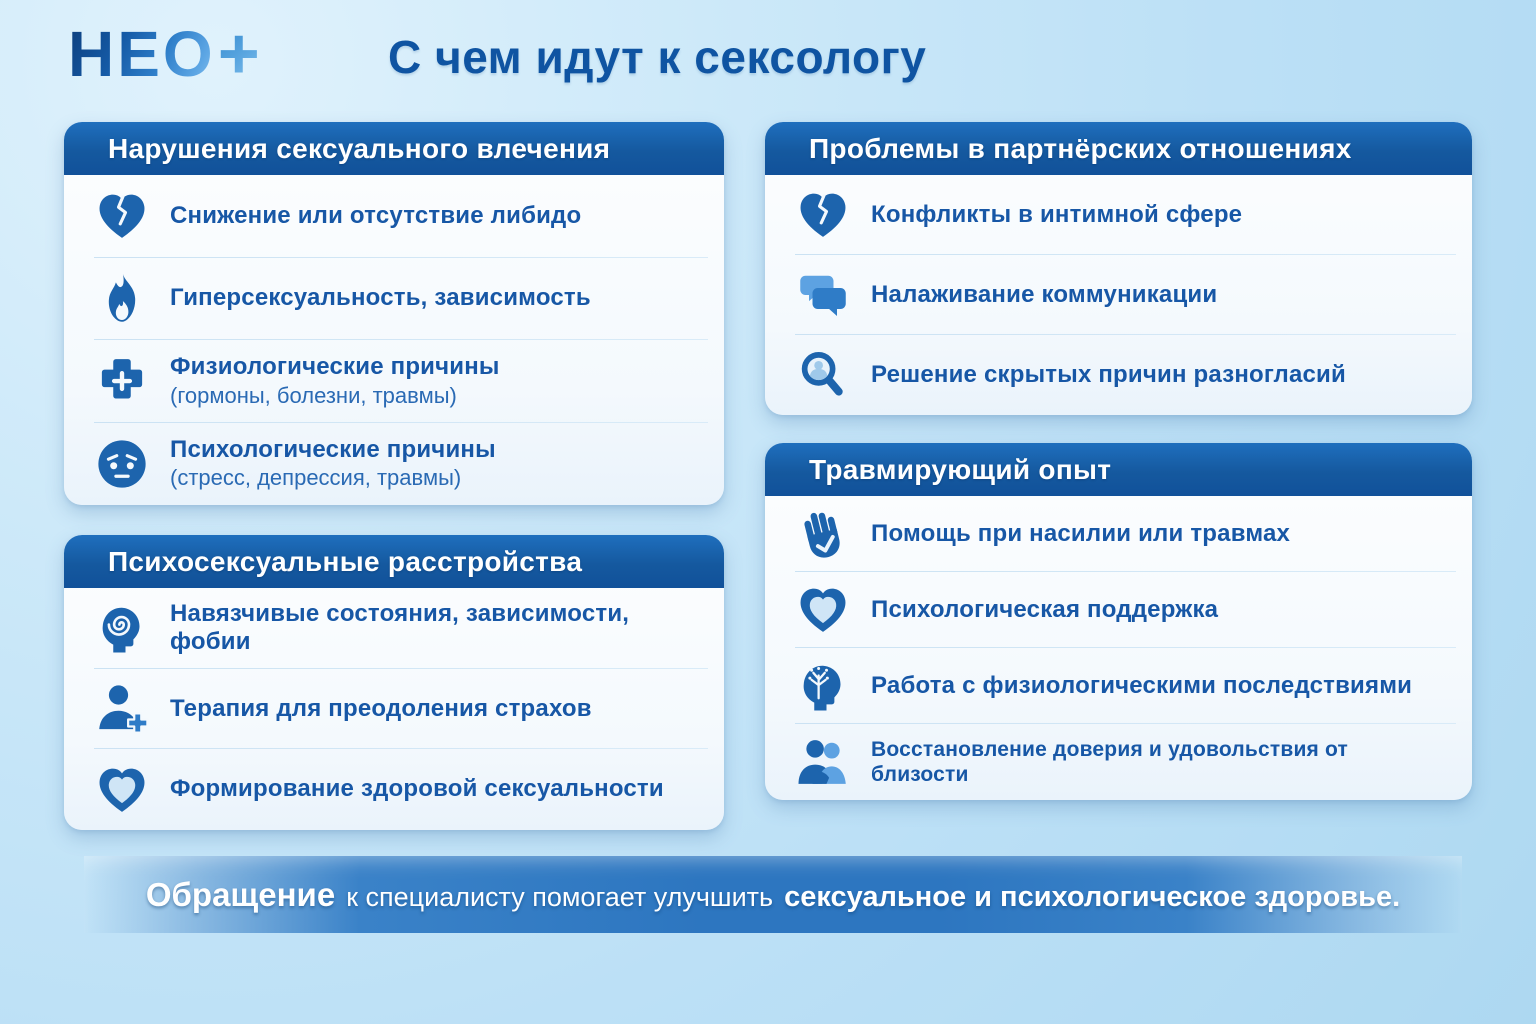 This screenshot has height=1024, width=1536. What do you see at coordinates (240, 894) in the screenshot?
I see `footer-text-emphasis-1: Обращение` at bounding box center [240, 894].